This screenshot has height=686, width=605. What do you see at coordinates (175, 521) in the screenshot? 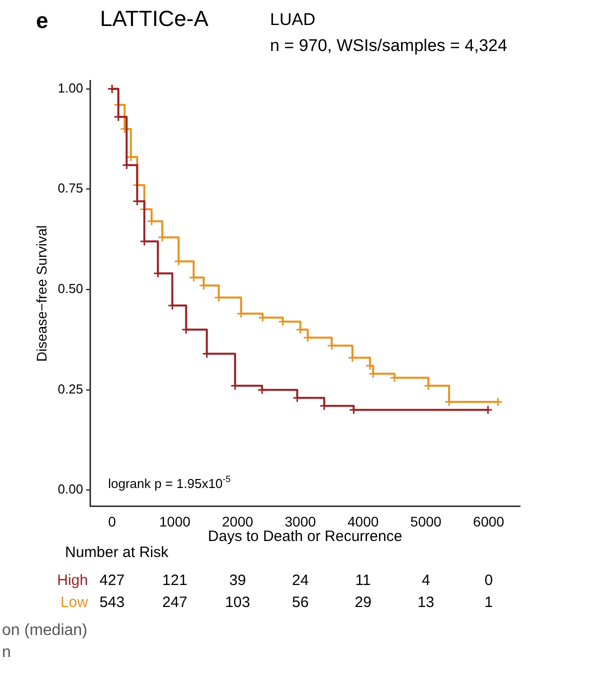
I see `x-tick-label: 1000` at bounding box center [175, 521].